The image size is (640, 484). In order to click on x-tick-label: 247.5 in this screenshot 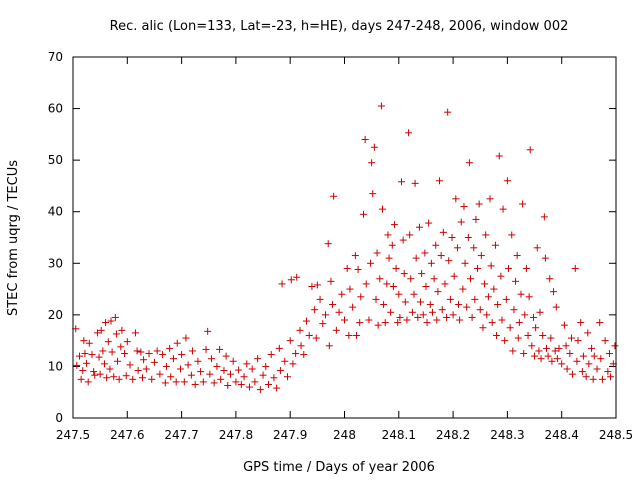, I will do `click(73, 435)`.